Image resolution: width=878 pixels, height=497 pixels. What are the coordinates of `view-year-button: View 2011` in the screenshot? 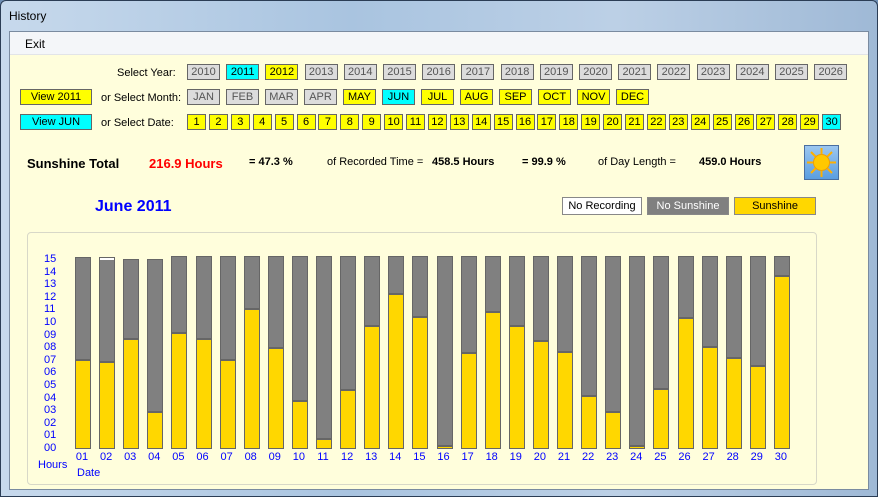 It's located at (56, 97).